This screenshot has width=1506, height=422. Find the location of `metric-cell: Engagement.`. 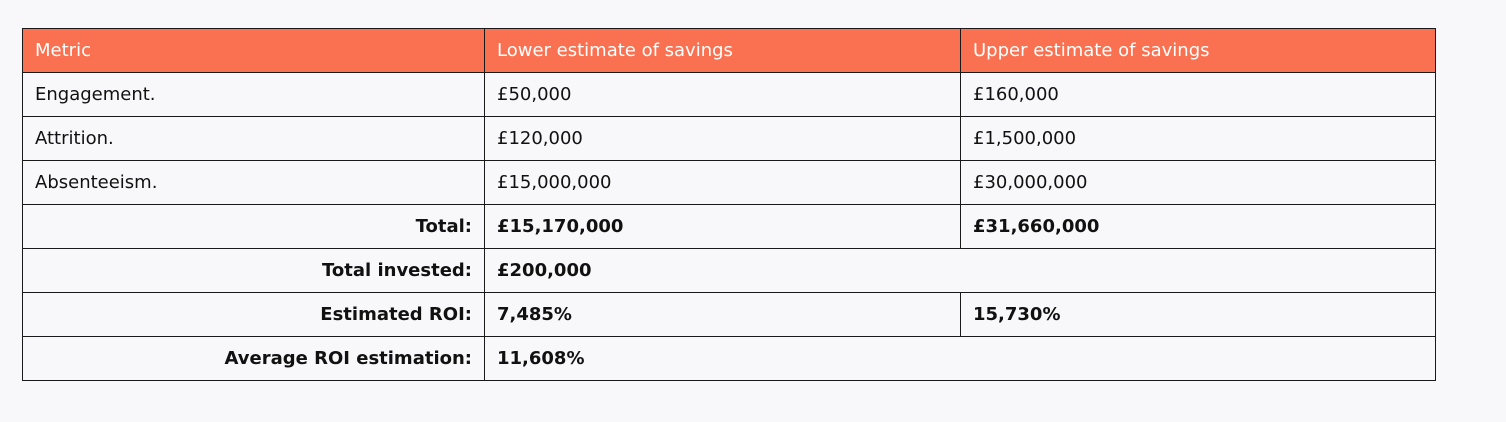

metric-cell: Engagement. is located at coordinates (253, 94).